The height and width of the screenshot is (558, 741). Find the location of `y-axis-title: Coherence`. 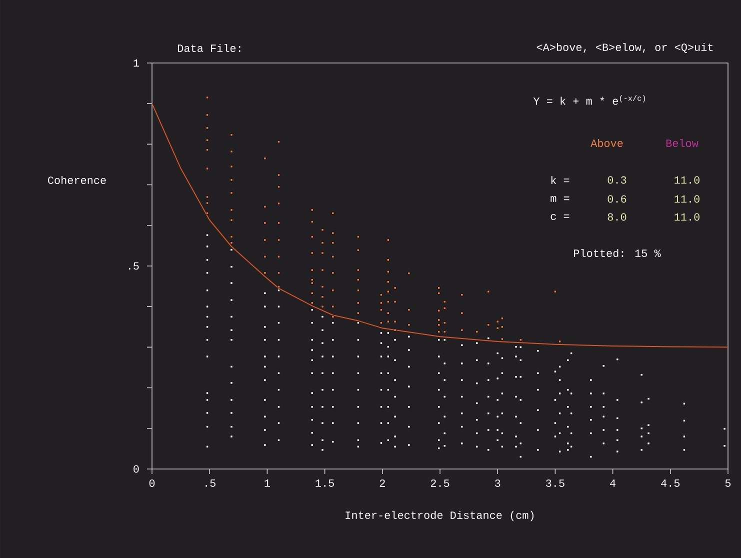

y-axis-title: Coherence is located at coordinates (77, 180).